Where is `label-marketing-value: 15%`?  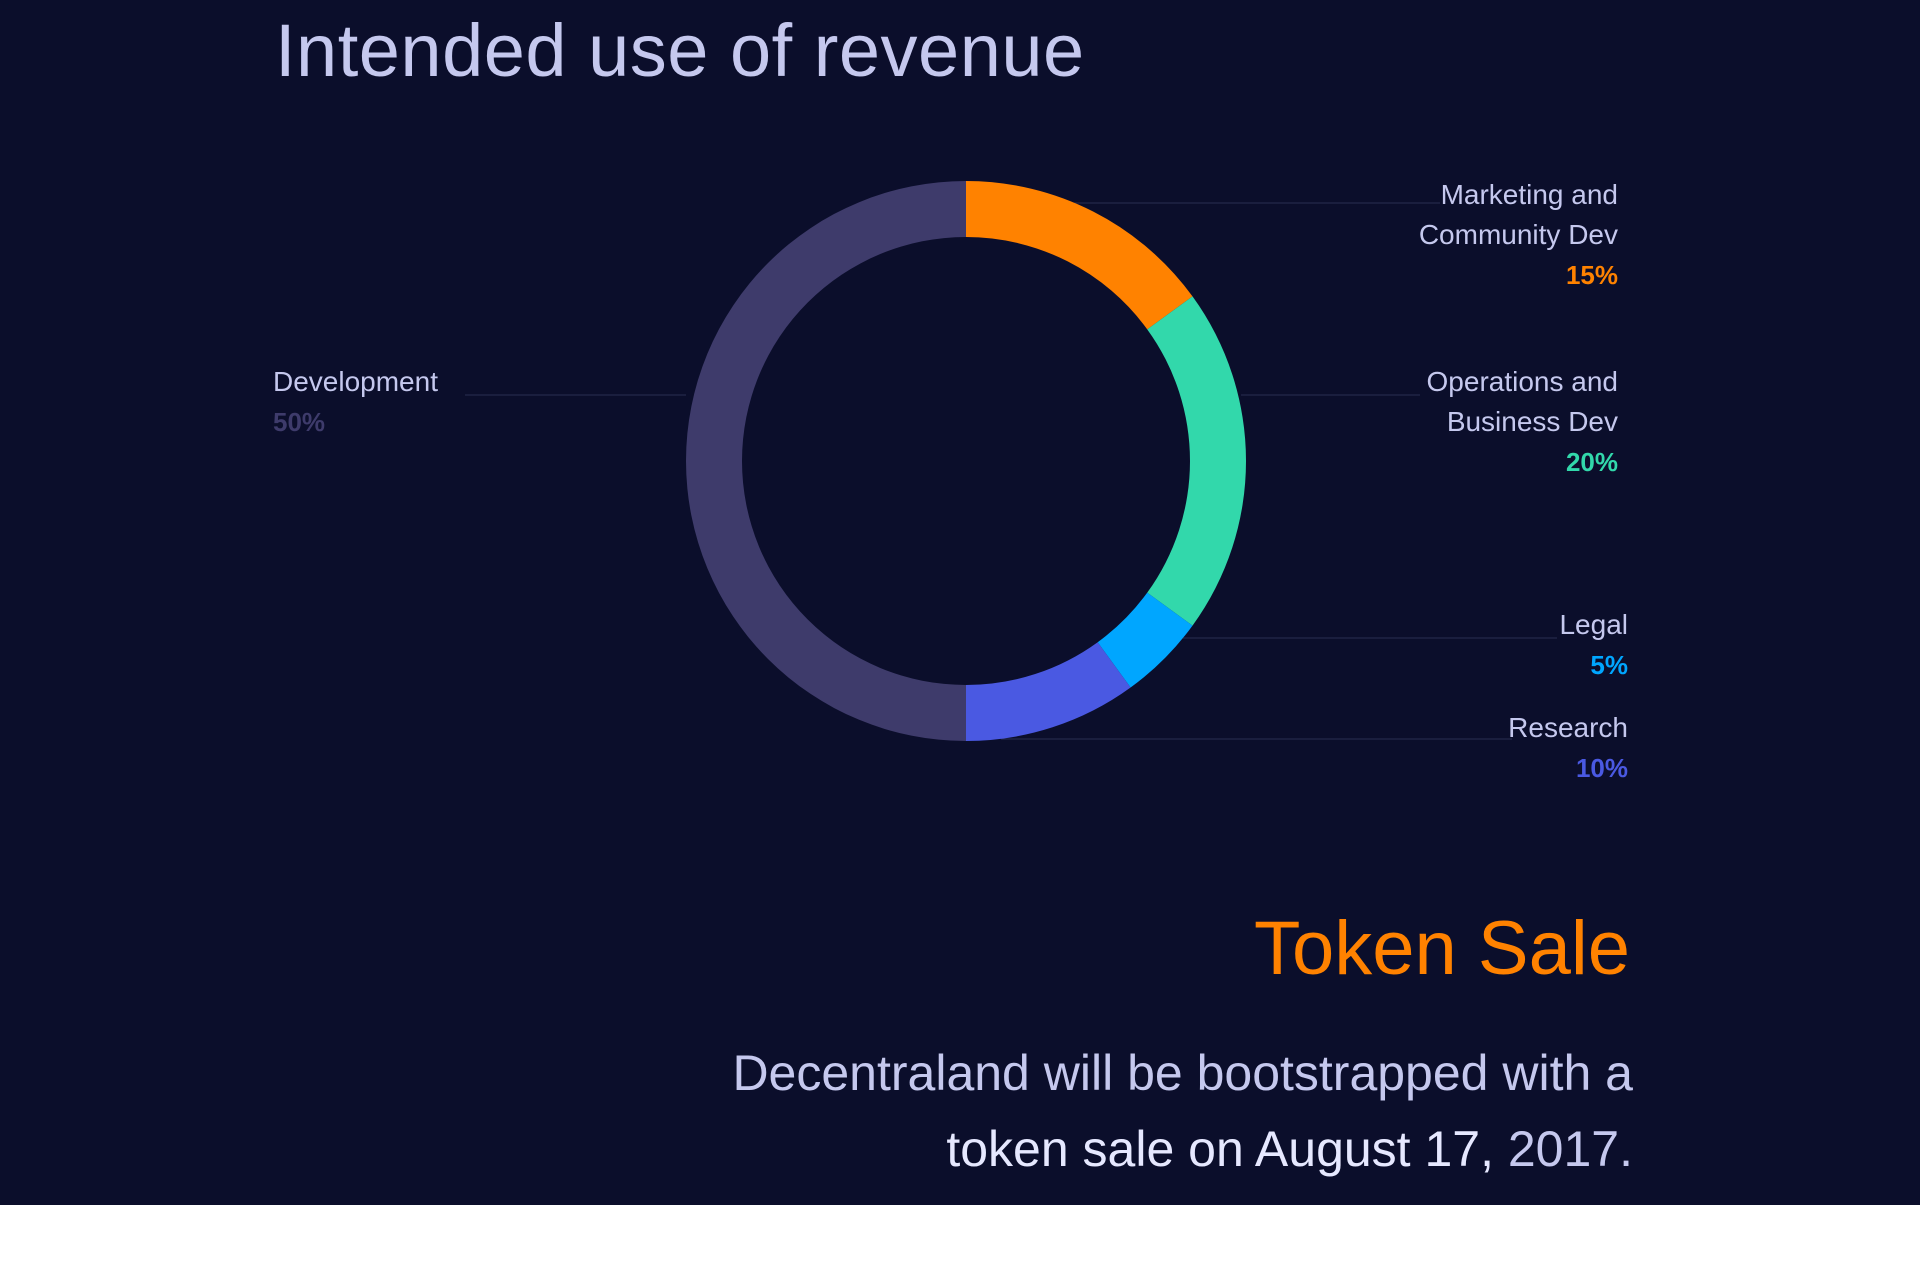 label-marketing-value: 15% is located at coordinates (1591, 275).